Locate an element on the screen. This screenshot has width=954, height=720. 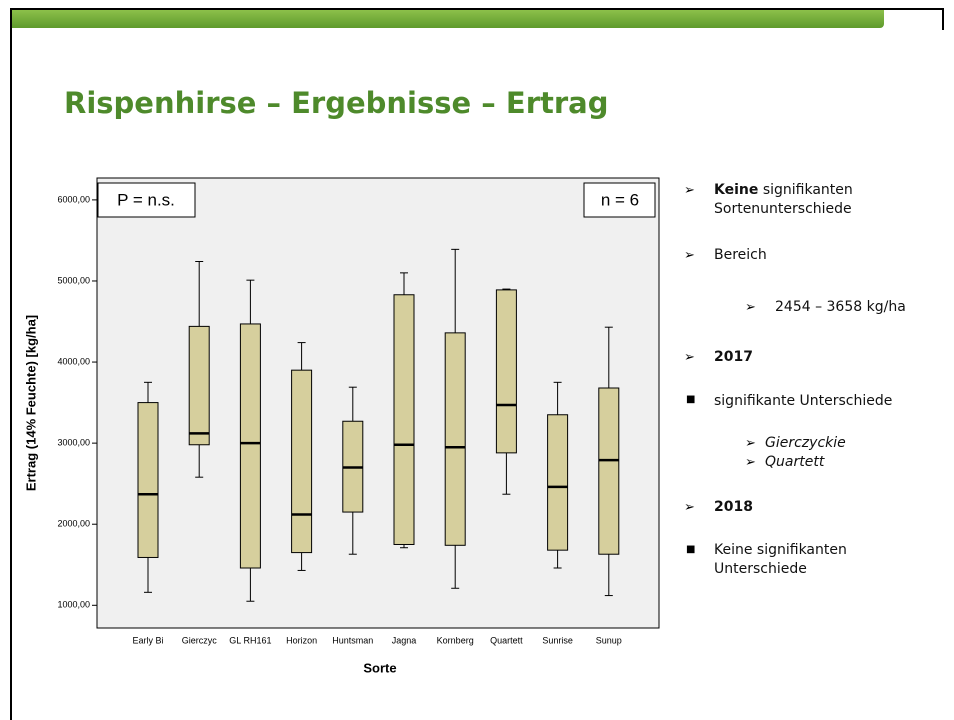
x-tick-label: Horizon is located at coordinates (301, 640).